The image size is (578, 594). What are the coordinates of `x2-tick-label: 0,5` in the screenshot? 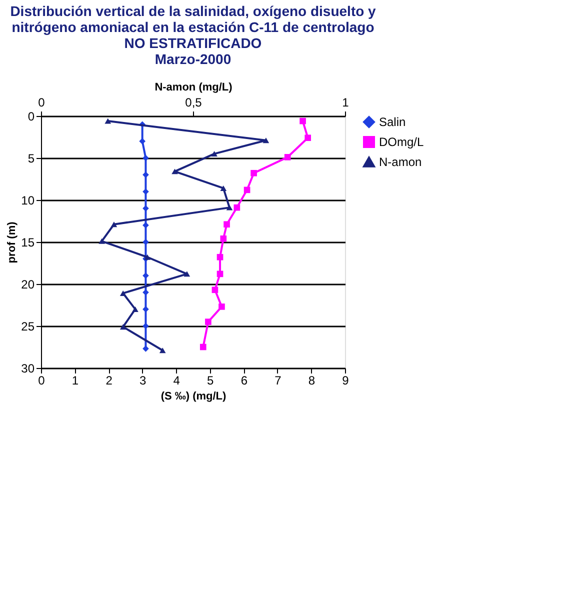 It's located at (193, 103).